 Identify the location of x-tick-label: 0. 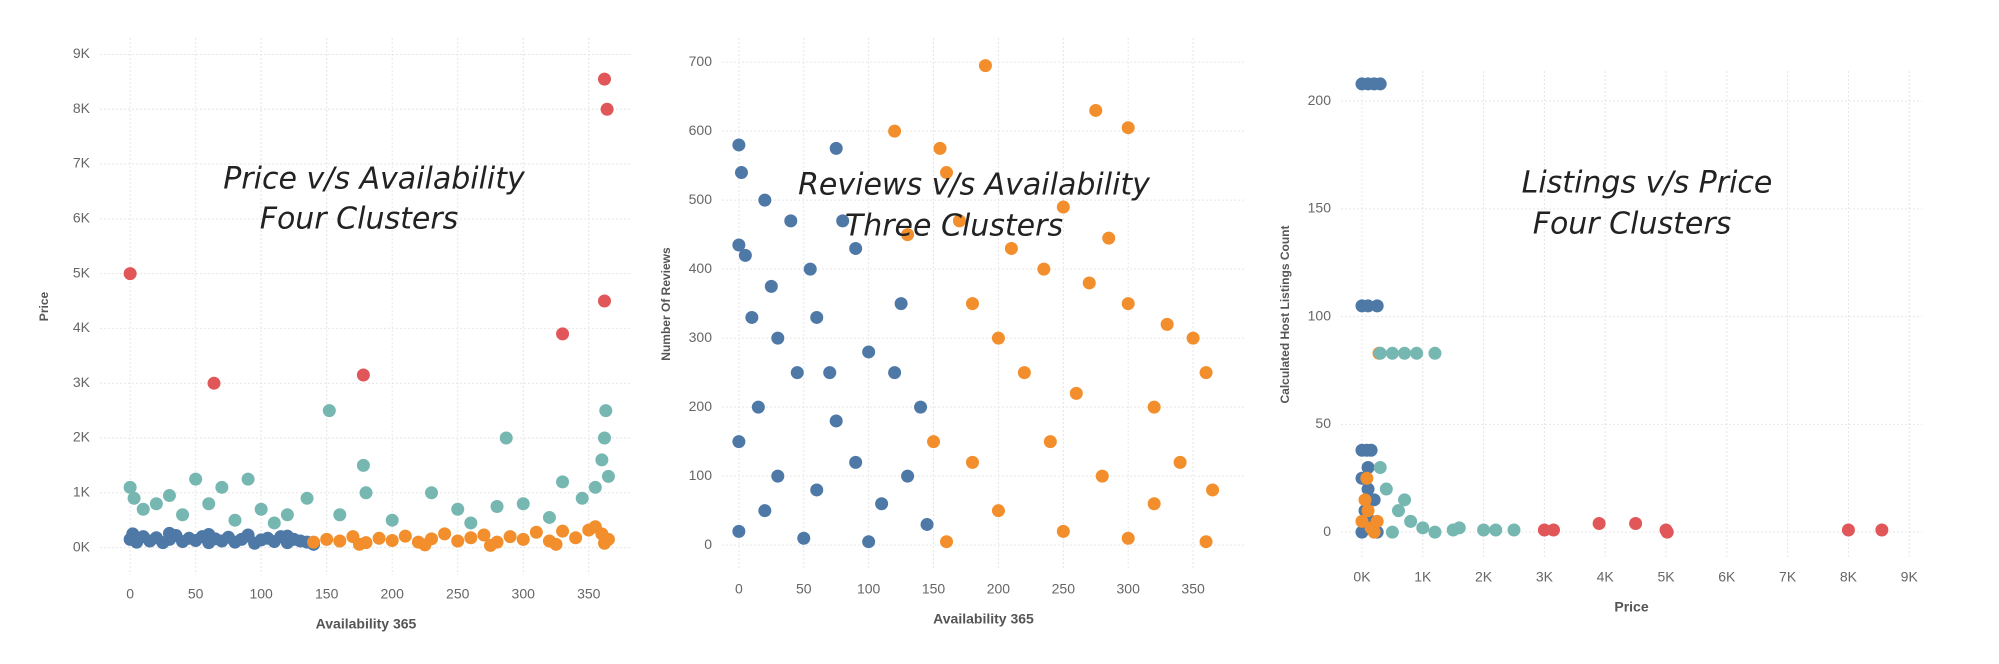
(130, 594).